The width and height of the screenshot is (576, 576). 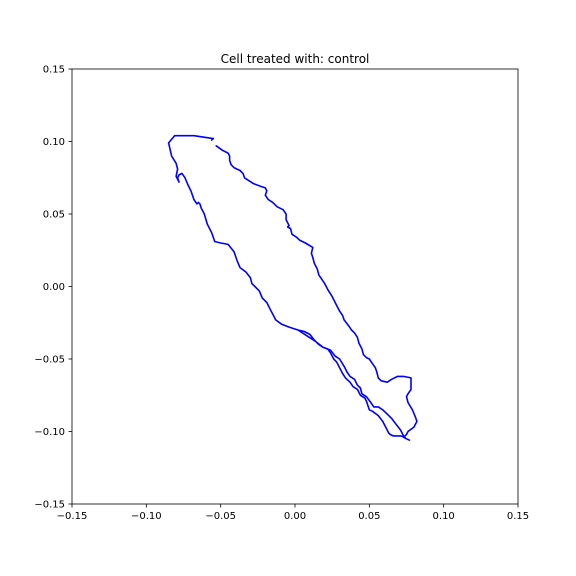 I want to click on x-tick-label: 0.15, so click(x=518, y=516).